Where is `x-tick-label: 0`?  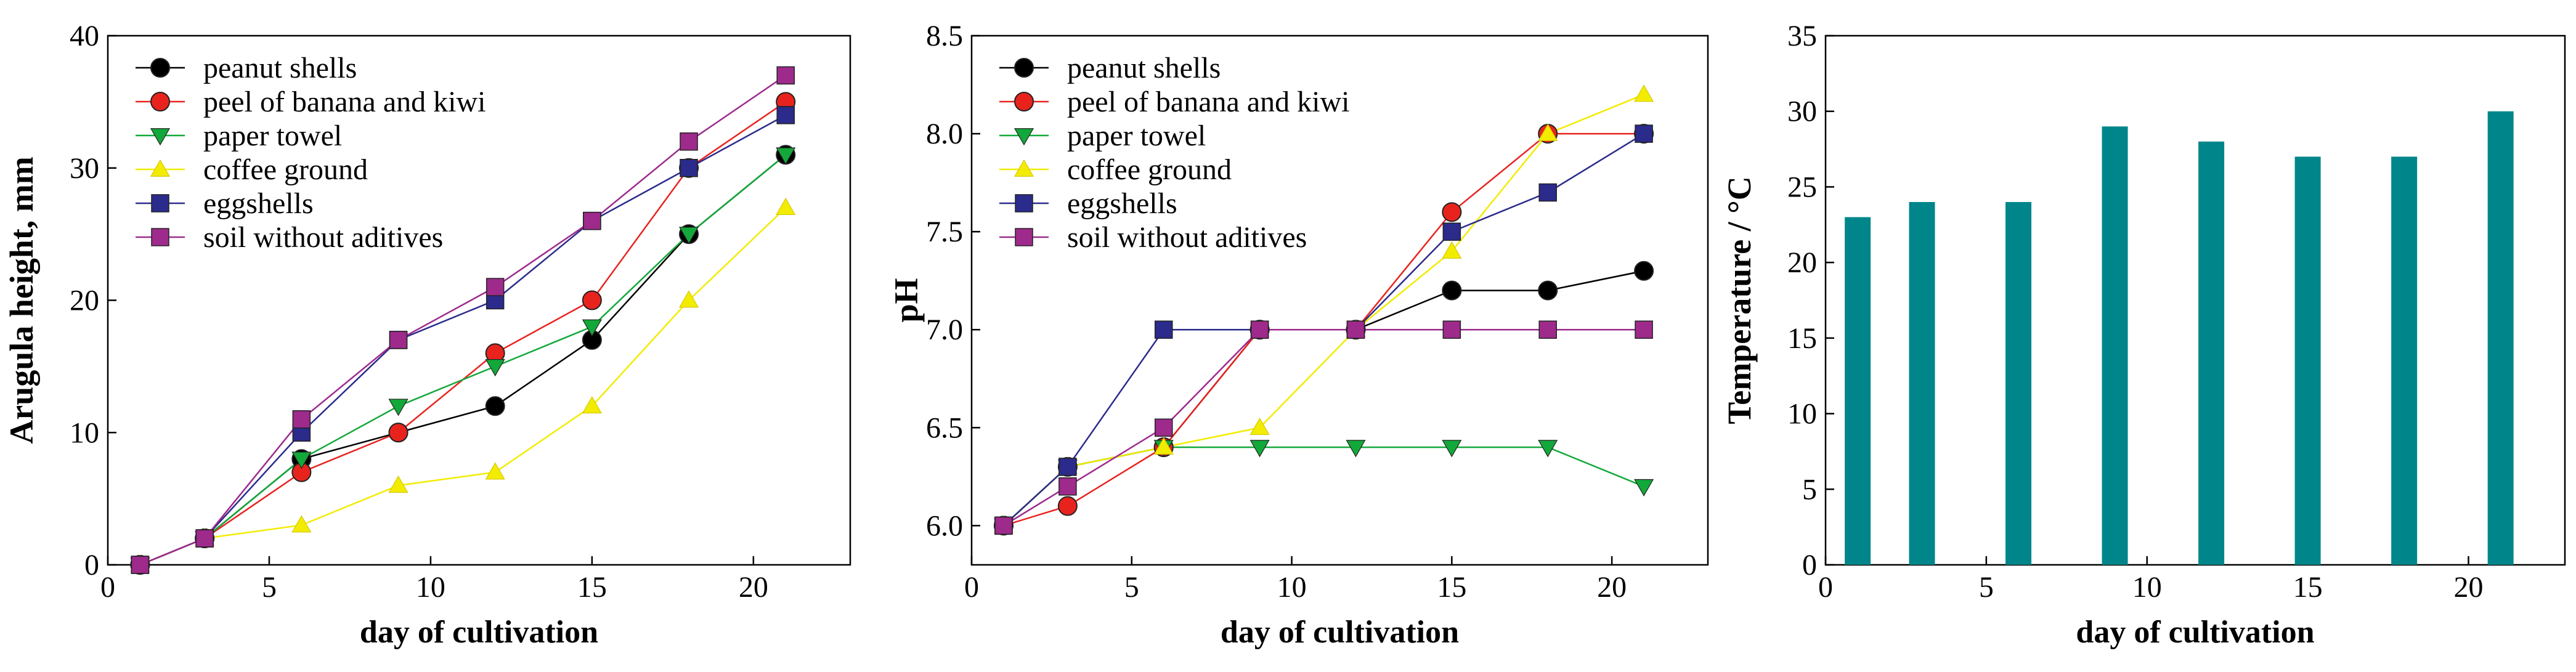 x-tick-label: 0 is located at coordinates (1825, 587).